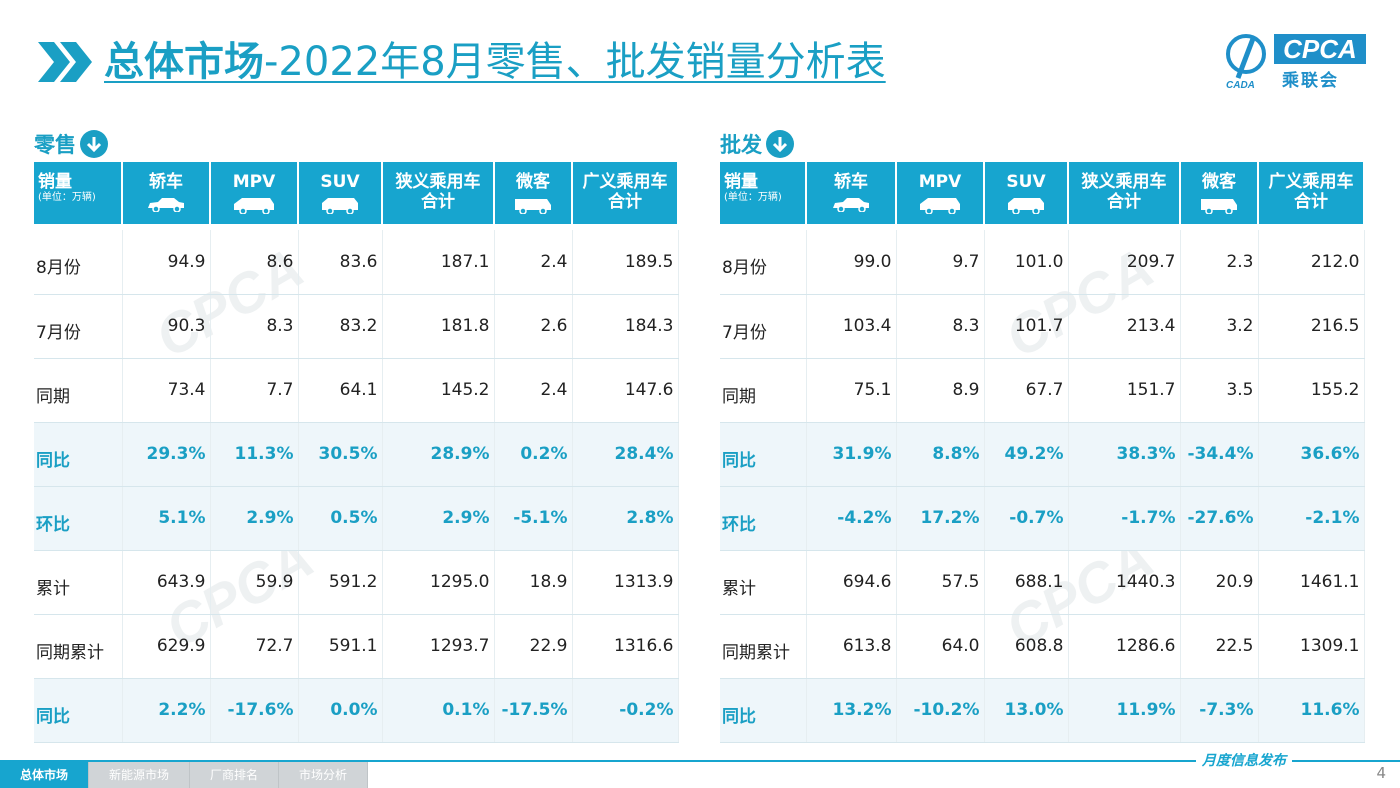  What do you see at coordinates (741, 145) in the screenshot?
I see `wholesale-label: 批发` at bounding box center [741, 145].